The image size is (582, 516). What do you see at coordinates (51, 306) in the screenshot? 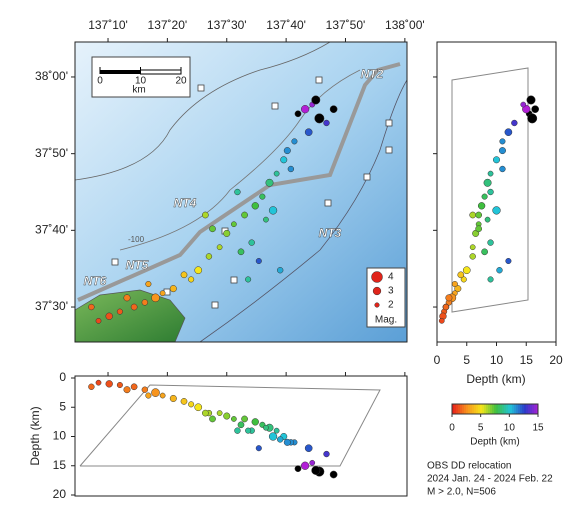
I see `lat-tick-label: 37˚30'` at bounding box center [51, 306].